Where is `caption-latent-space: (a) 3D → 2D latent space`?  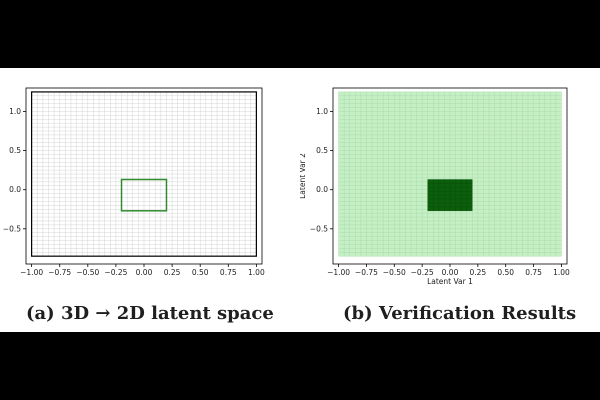
caption-latent-space: (a) 3D → 2D latent space is located at coordinates (150, 313).